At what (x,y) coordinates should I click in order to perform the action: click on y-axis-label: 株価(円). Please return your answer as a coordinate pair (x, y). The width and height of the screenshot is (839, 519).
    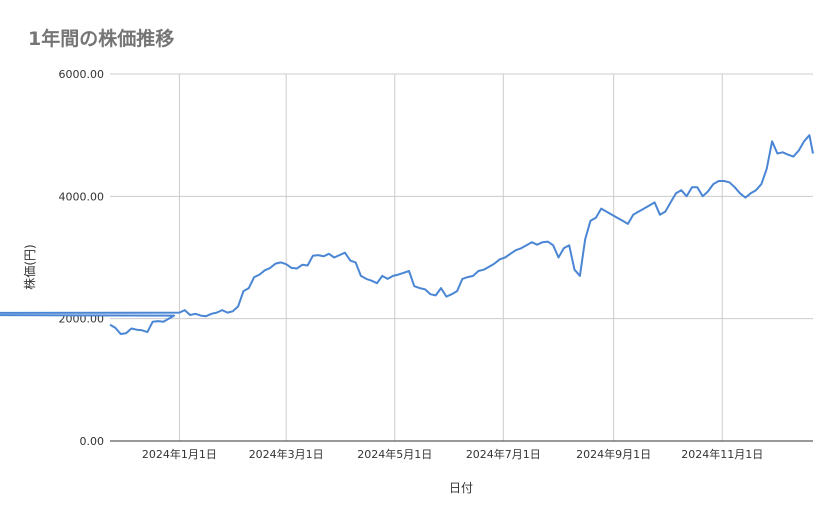
    Looking at the image, I should click on (29, 266).